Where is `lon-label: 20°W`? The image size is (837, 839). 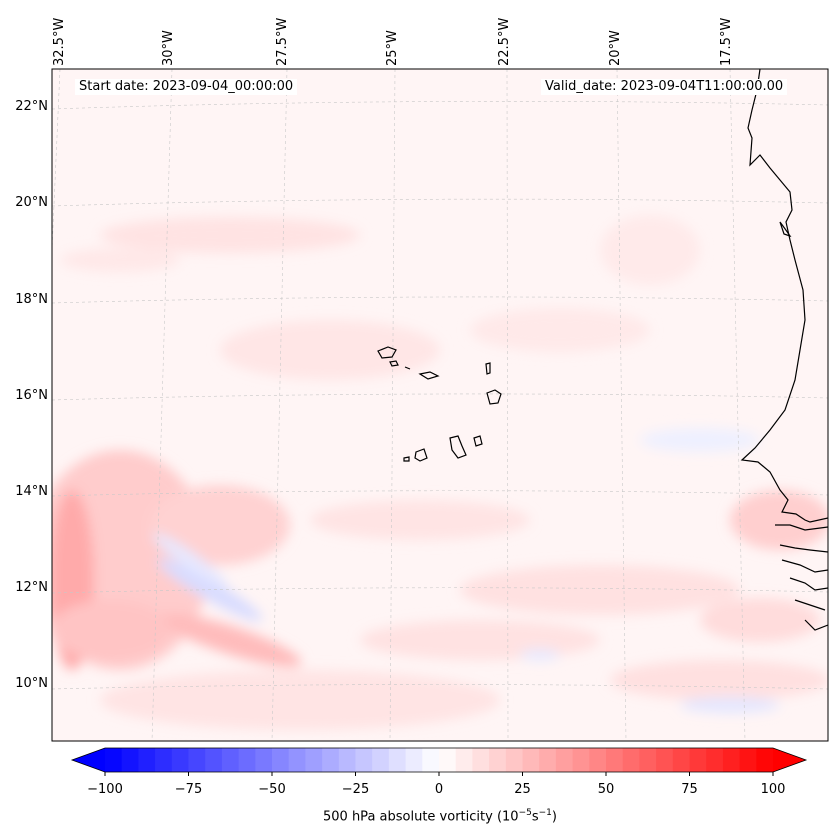 lon-label: 20°W is located at coordinates (615, 48).